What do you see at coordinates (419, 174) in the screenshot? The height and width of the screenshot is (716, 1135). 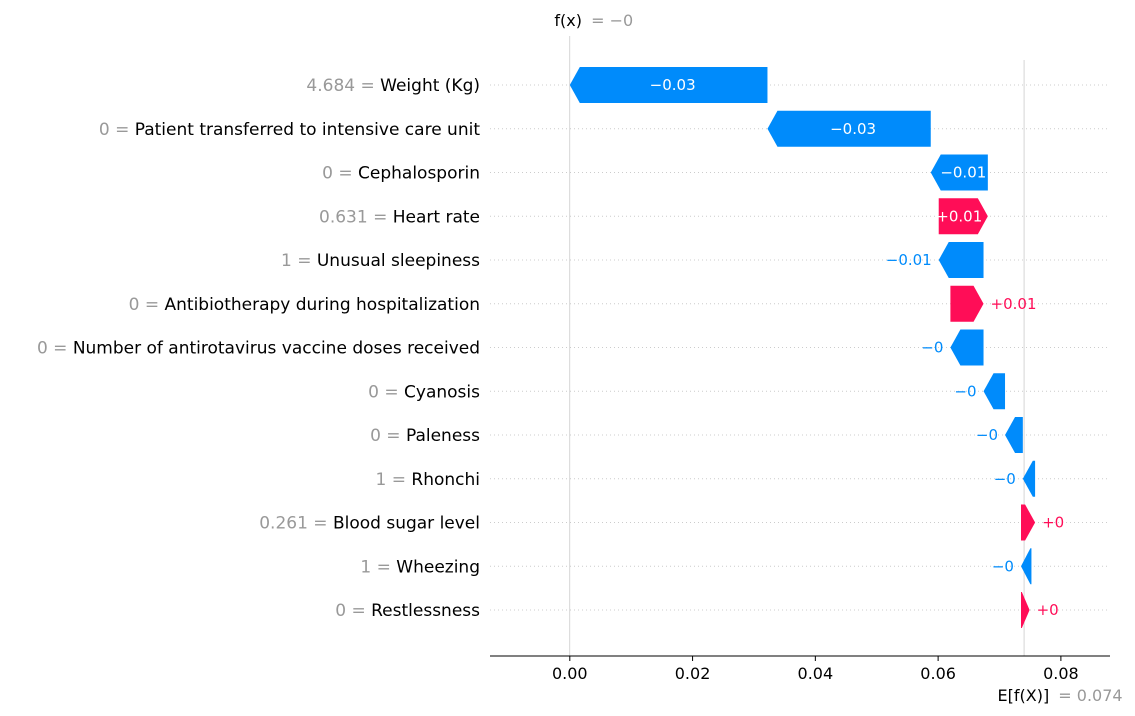 I see `feature-name: Cephalosporin` at bounding box center [419, 174].